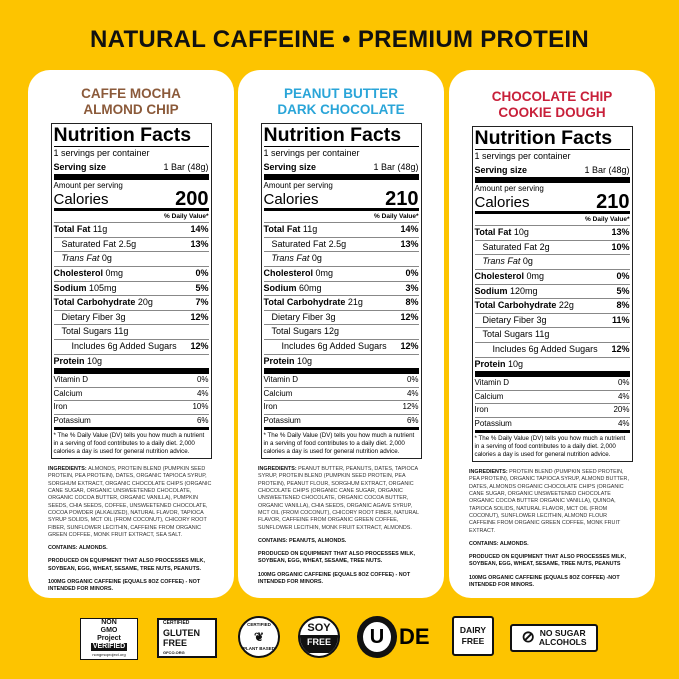 This screenshot has width=679, height=679. I want to click on calories: Calories 200, so click(131, 199).